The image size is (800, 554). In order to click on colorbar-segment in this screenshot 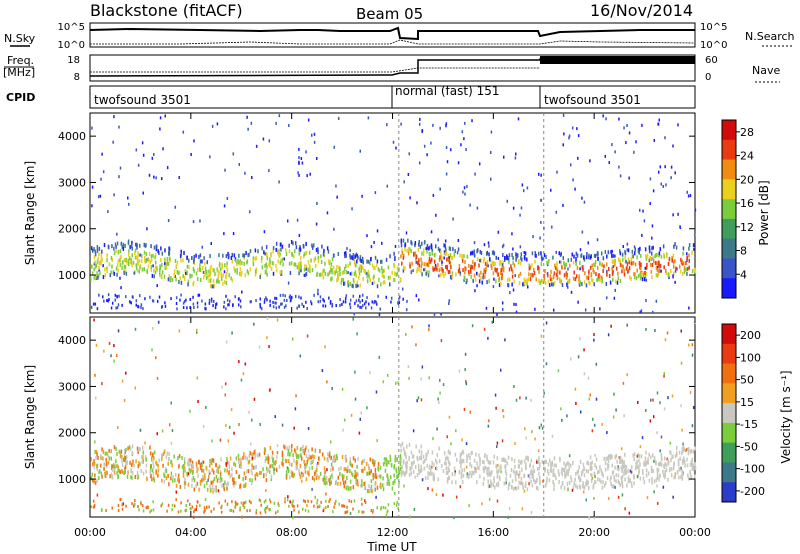, I will do `click(729, 354)`.